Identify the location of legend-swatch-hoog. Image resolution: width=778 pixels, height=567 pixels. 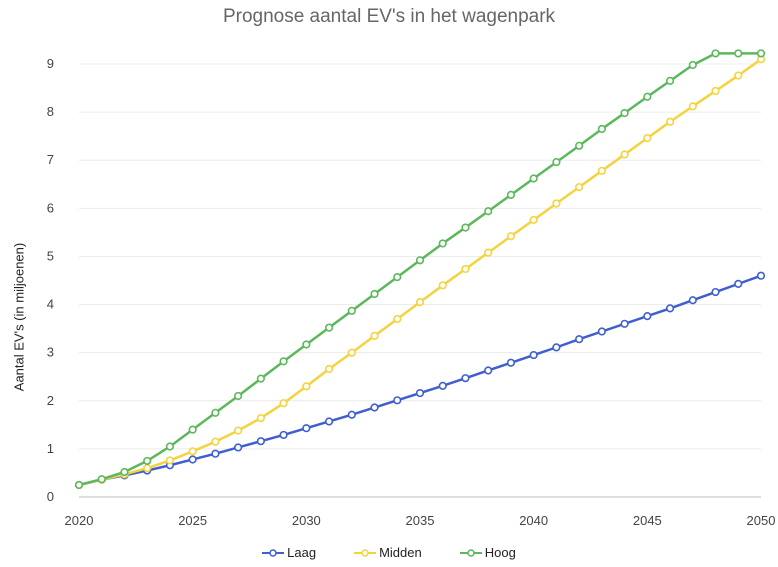
(470, 552).